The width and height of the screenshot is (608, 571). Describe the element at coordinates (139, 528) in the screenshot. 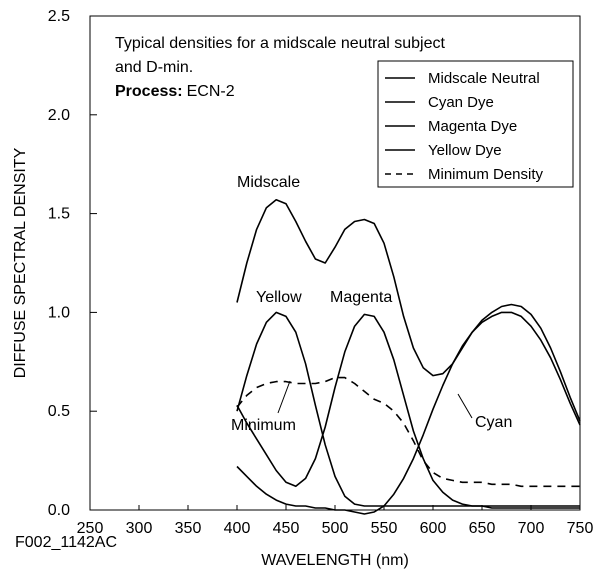

I see `x-tick-label: 300` at that location.